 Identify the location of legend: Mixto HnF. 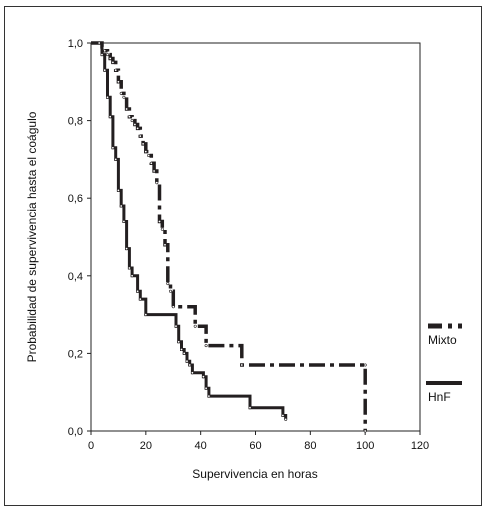
(444, 363).